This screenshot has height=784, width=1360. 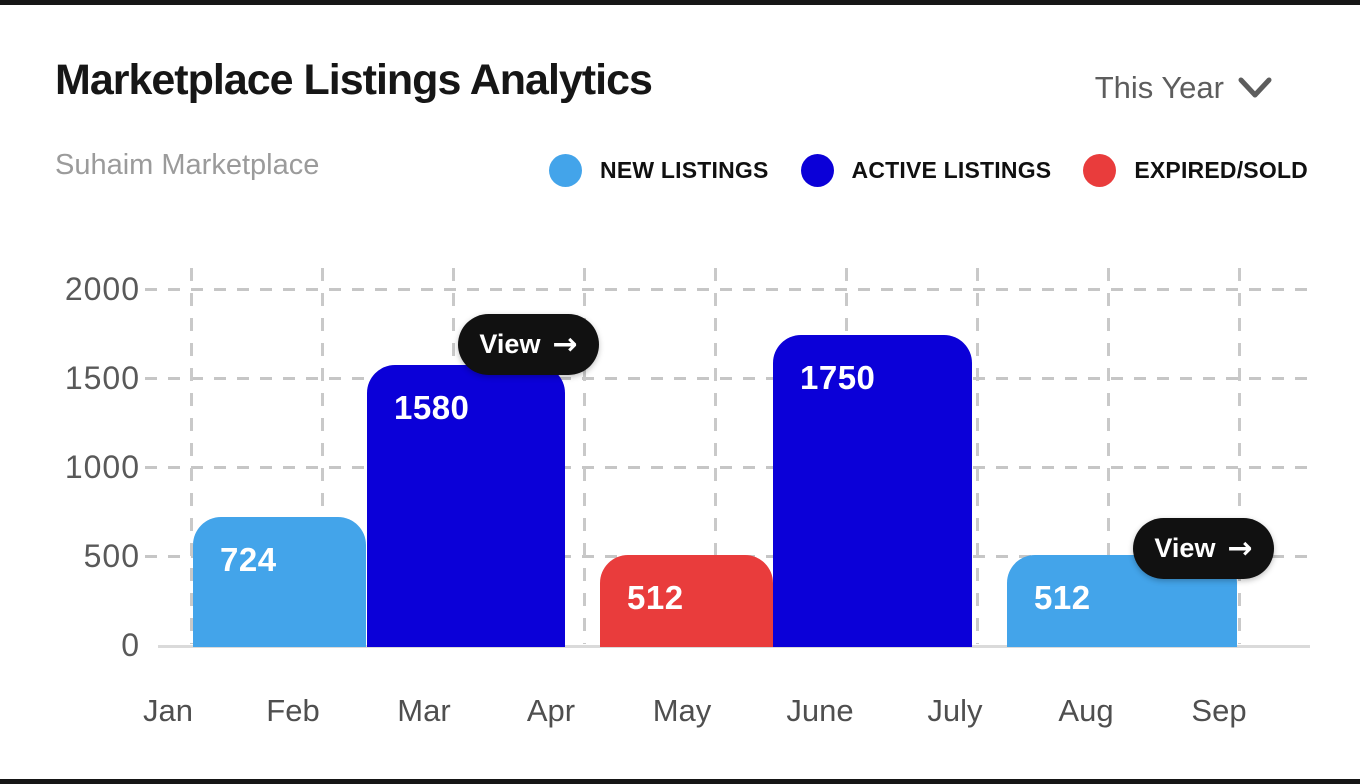 What do you see at coordinates (130, 645) in the screenshot?
I see `y-axis-tick-label: 0` at bounding box center [130, 645].